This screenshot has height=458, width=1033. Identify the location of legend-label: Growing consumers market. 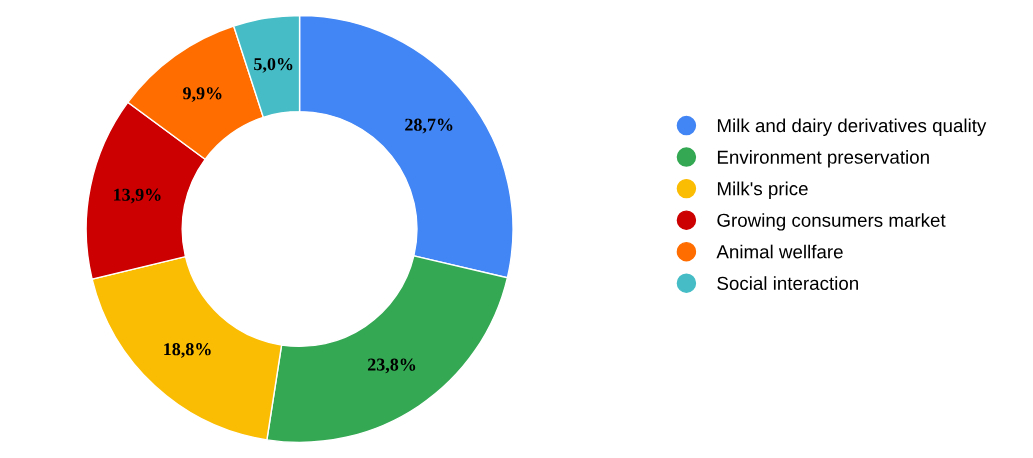
(831, 222).